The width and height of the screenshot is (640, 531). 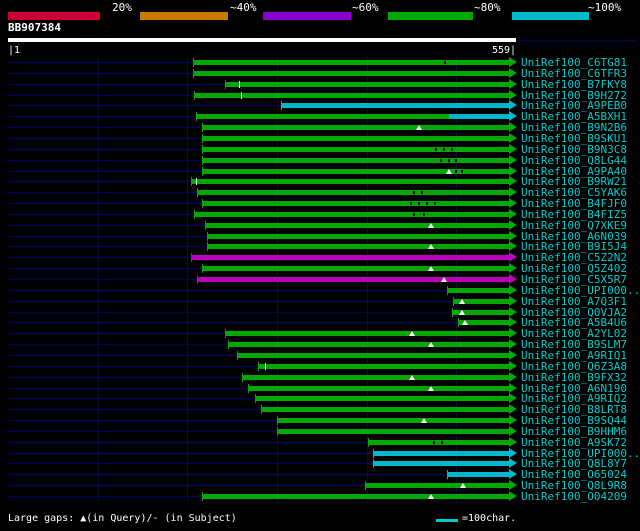 What do you see at coordinates (574, 149) in the screenshot?
I see `hit-label: UniRef100_B9N3C8` at bounding box center [574, 149].